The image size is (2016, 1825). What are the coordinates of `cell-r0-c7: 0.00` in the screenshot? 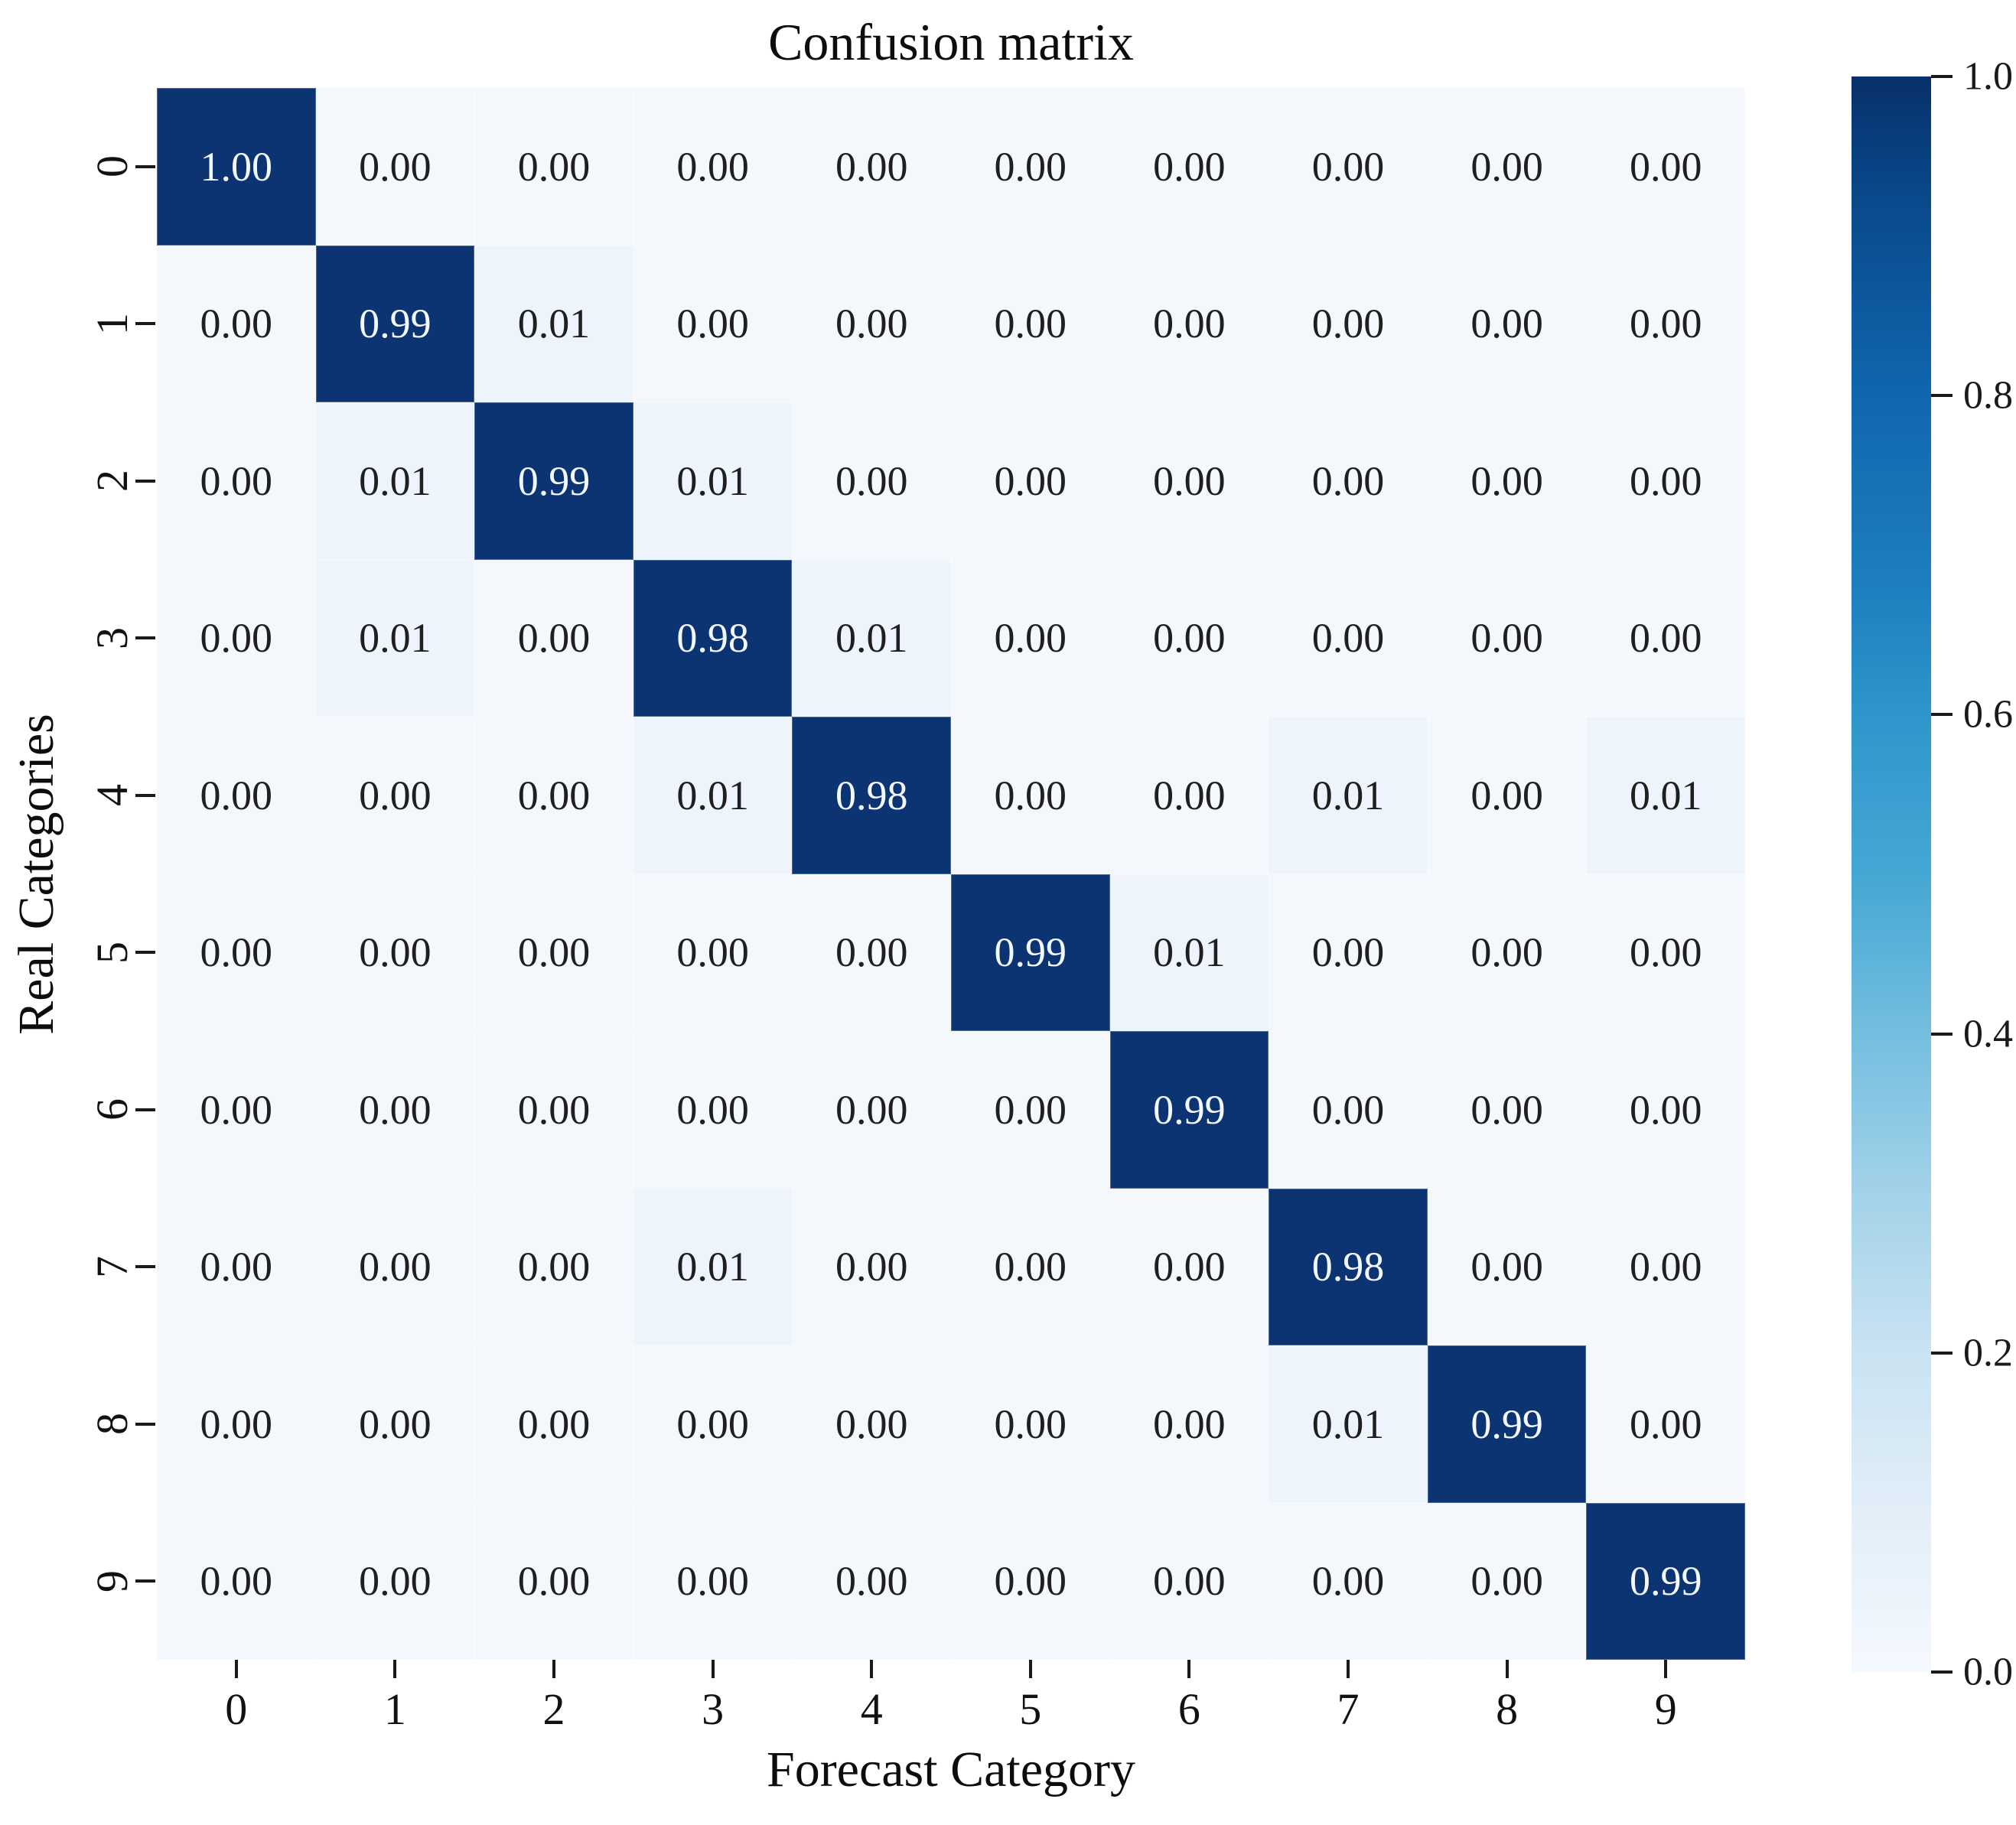 It's located at (1348, 167).